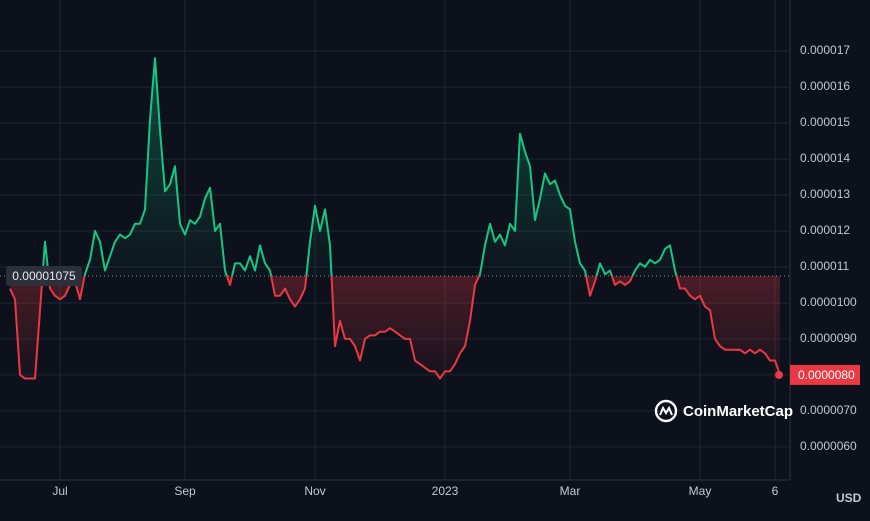  What do you see at coordinates (185, 491) in the screenshot?
I see `x-tick-label: Sep` at bounding box center [185, 491].